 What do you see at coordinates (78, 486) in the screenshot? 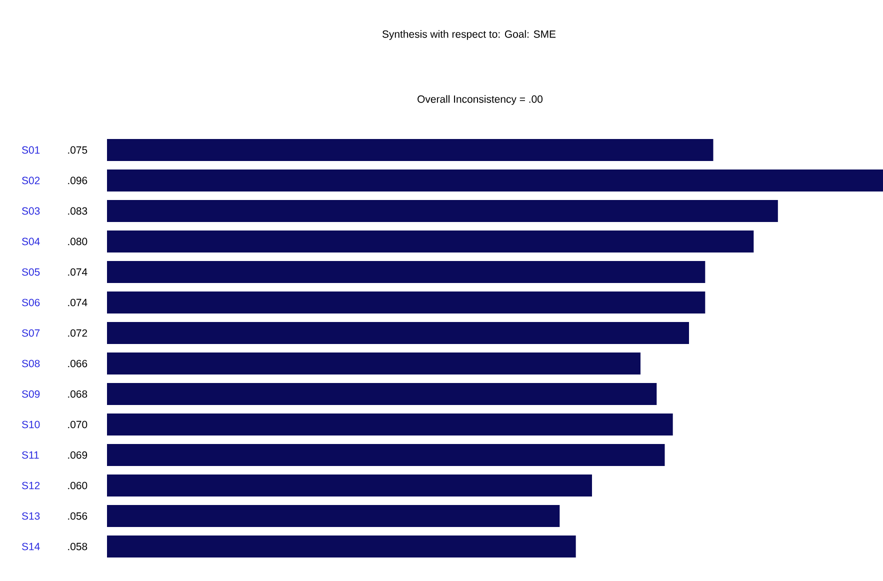
I see `data-label: .060` at bounding box center [78, 486].